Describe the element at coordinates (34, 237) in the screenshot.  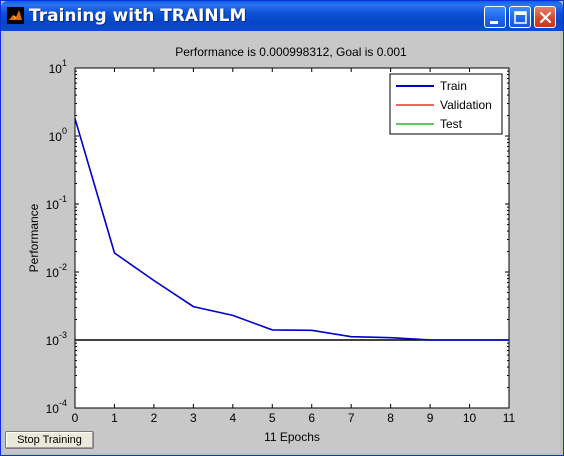
I see `y-axis-label: Performance` at that location.